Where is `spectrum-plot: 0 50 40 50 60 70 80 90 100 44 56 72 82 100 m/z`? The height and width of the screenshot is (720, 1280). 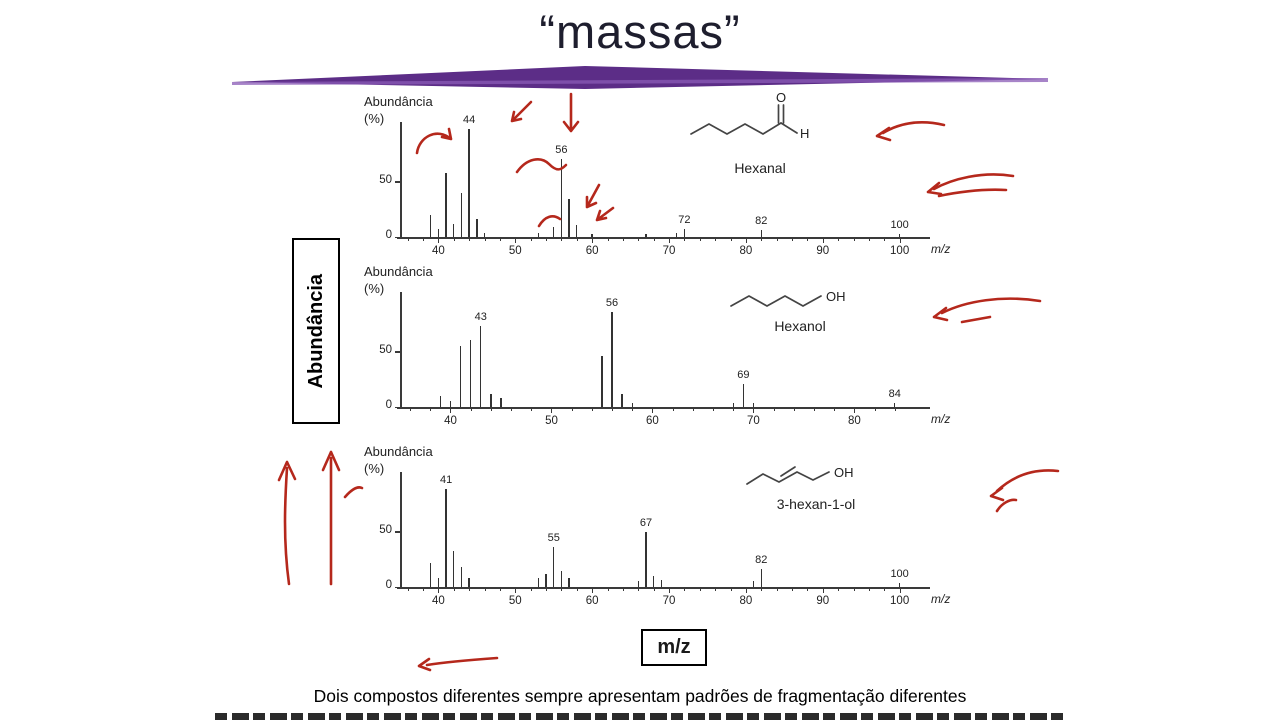
spectrum-plot: 0 50 40 50 60 70 80 90 100 44 56 72 82 100 m/z is located at coordinates (664, 185).